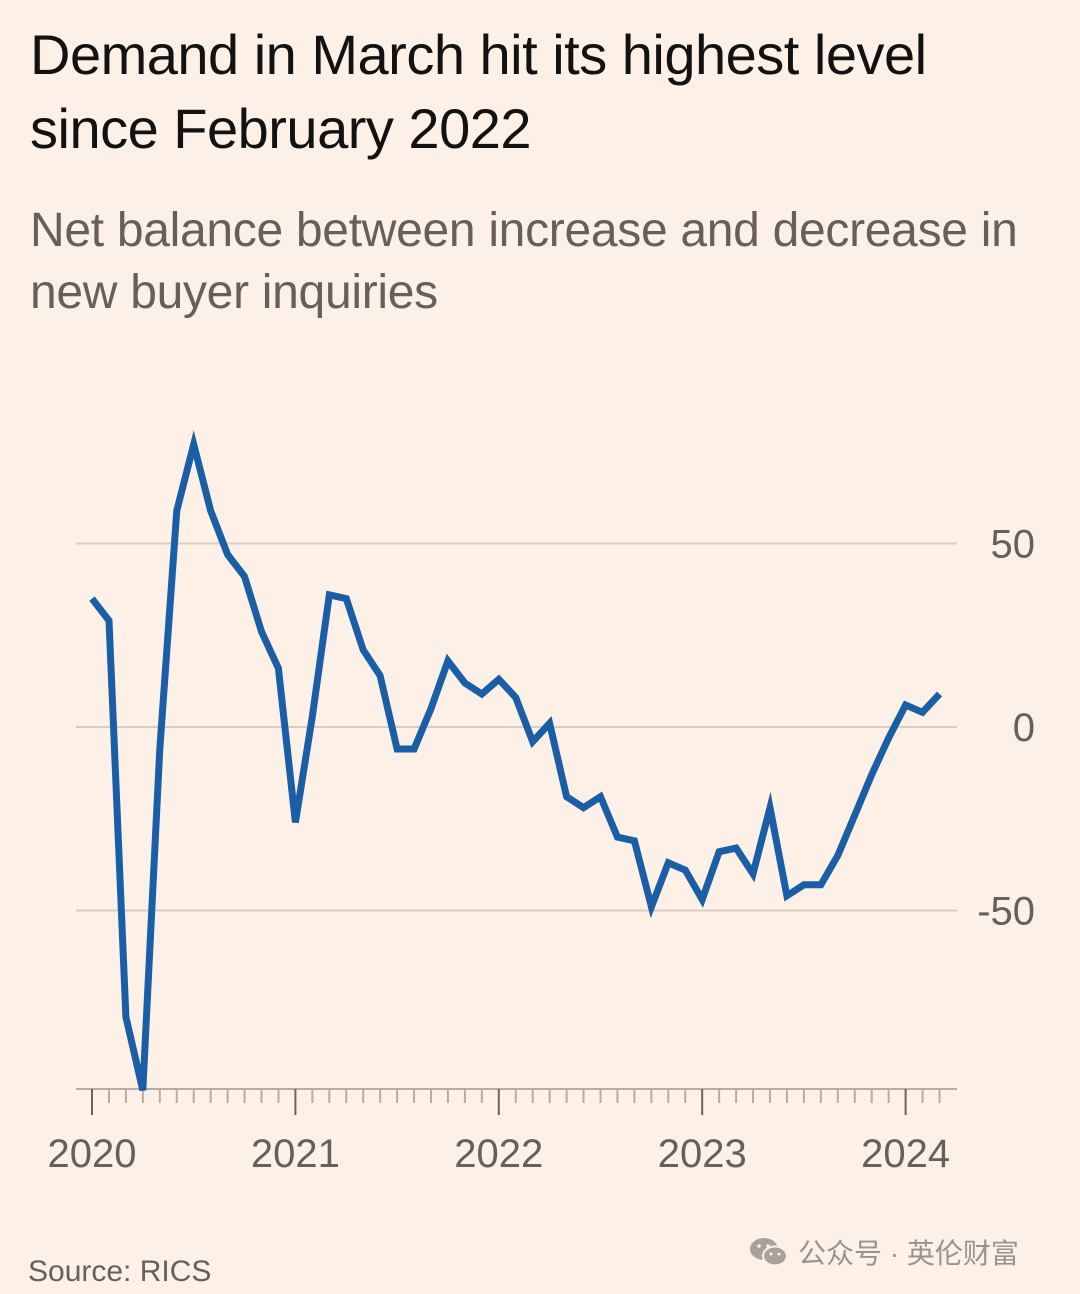 This screenshot has width=1080, height=1294. Describe the element at coordinates (769, 1252) in the screenshot. I see `wechat-icon` at that location.